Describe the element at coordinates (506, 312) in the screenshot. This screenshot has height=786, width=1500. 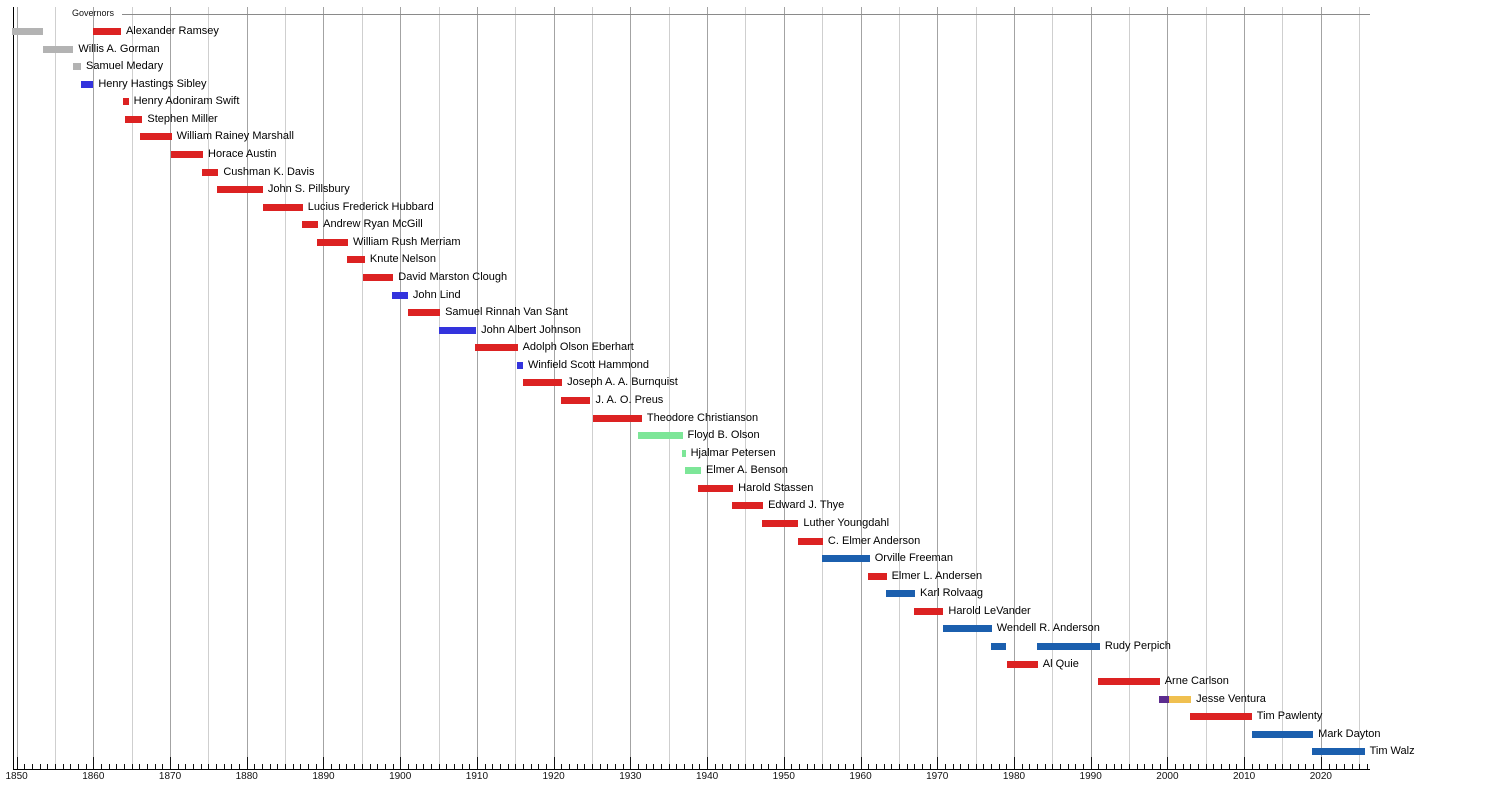
I see `governor-name-label: Samuel Rinnah Van Sant` at that location.